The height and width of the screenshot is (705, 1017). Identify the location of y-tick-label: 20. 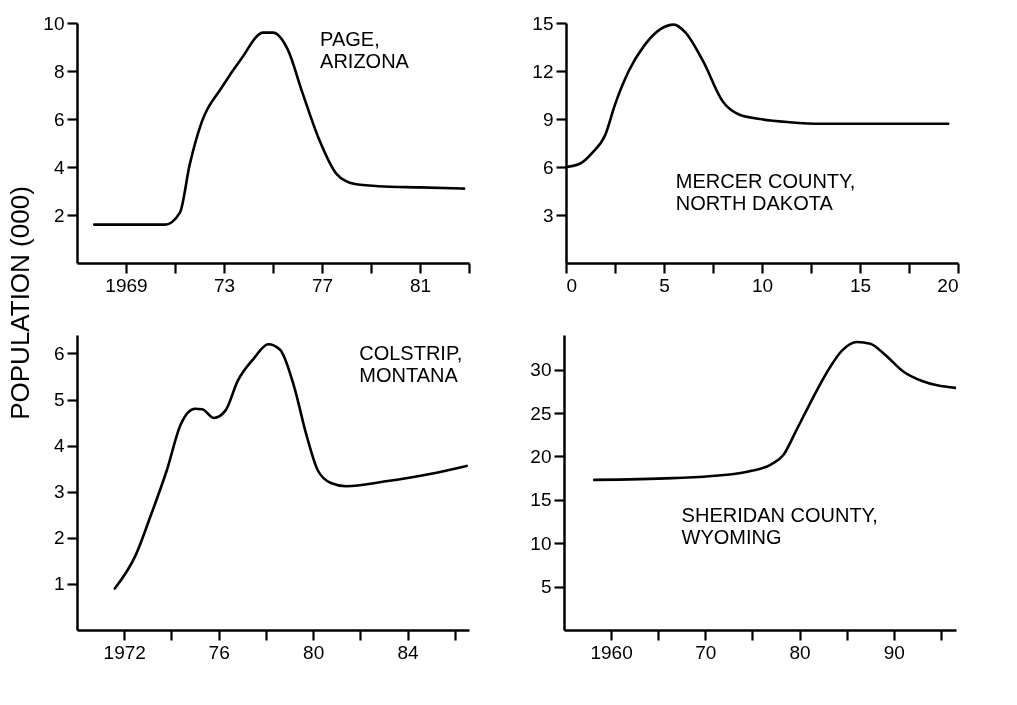
(541, 456).